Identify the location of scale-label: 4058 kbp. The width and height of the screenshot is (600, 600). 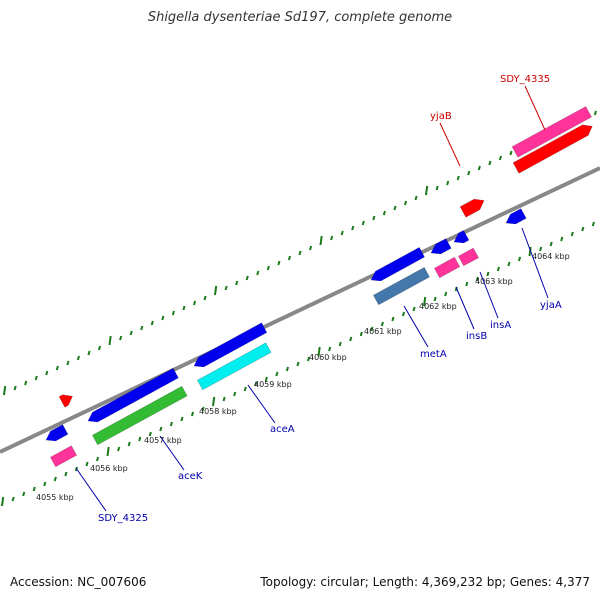
(218, 411).